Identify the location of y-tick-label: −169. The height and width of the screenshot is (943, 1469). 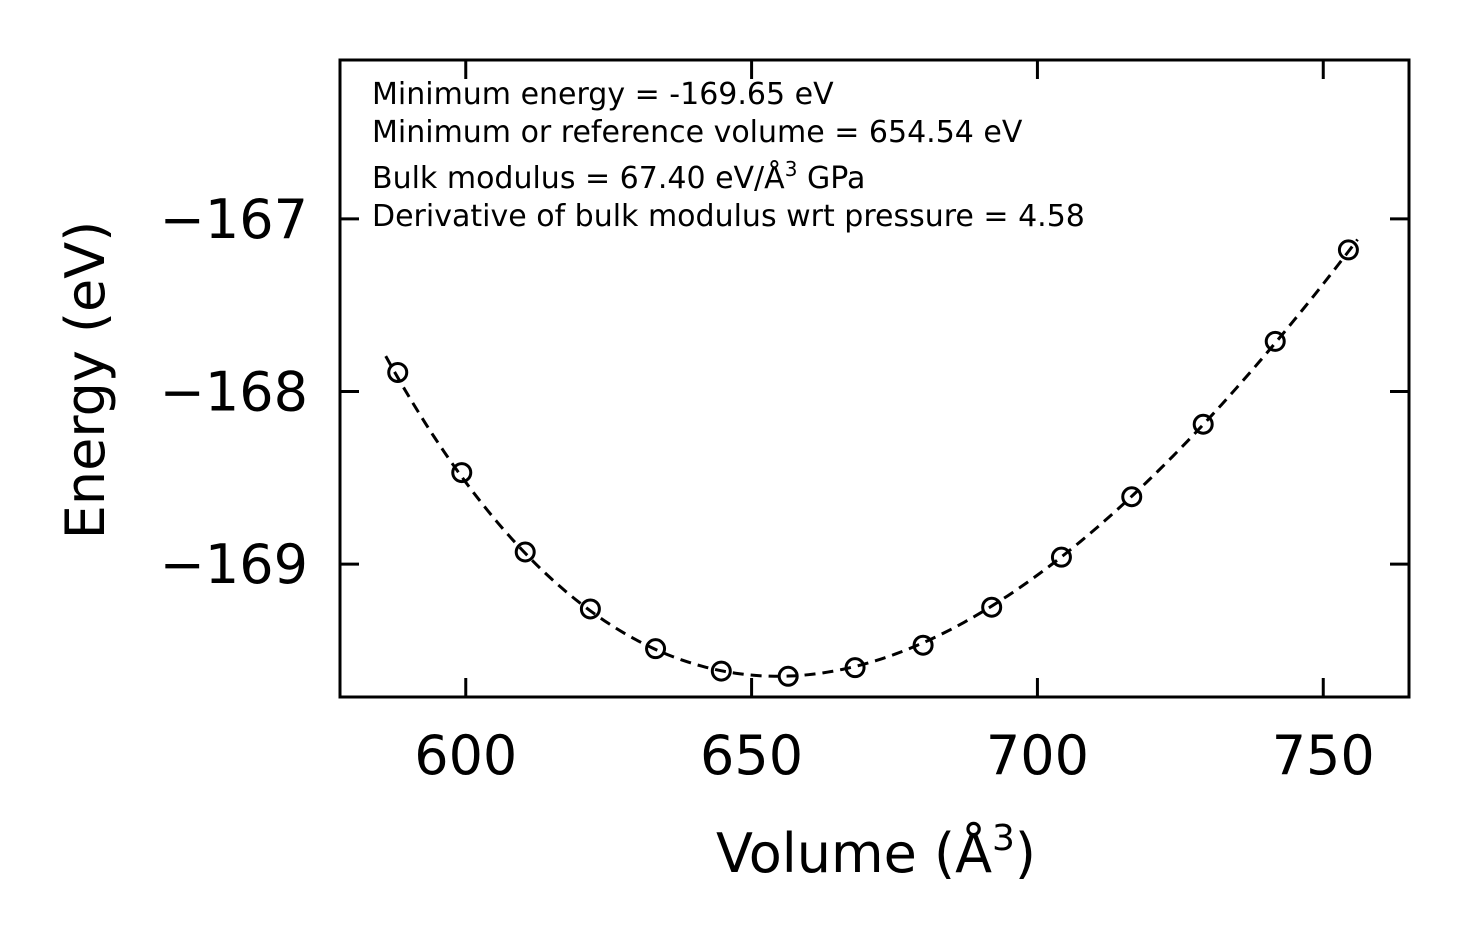
(234, 564).